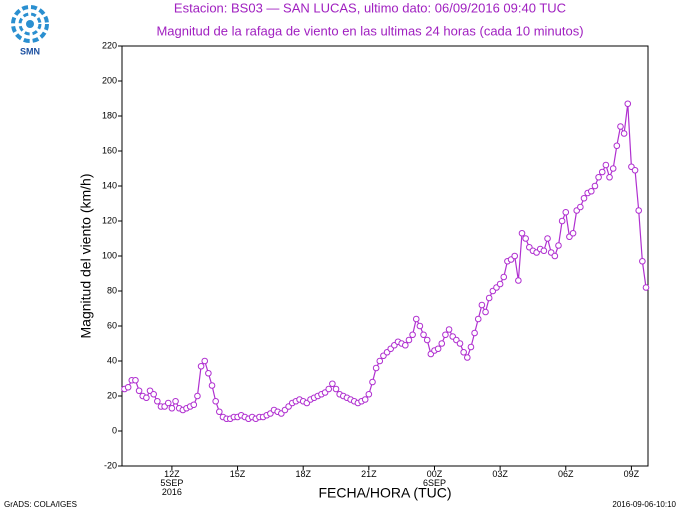  Describe the element at coordinates (644, 504) in the screenshot. I see `footer-right: 2016-09-06-10:10` at that location.